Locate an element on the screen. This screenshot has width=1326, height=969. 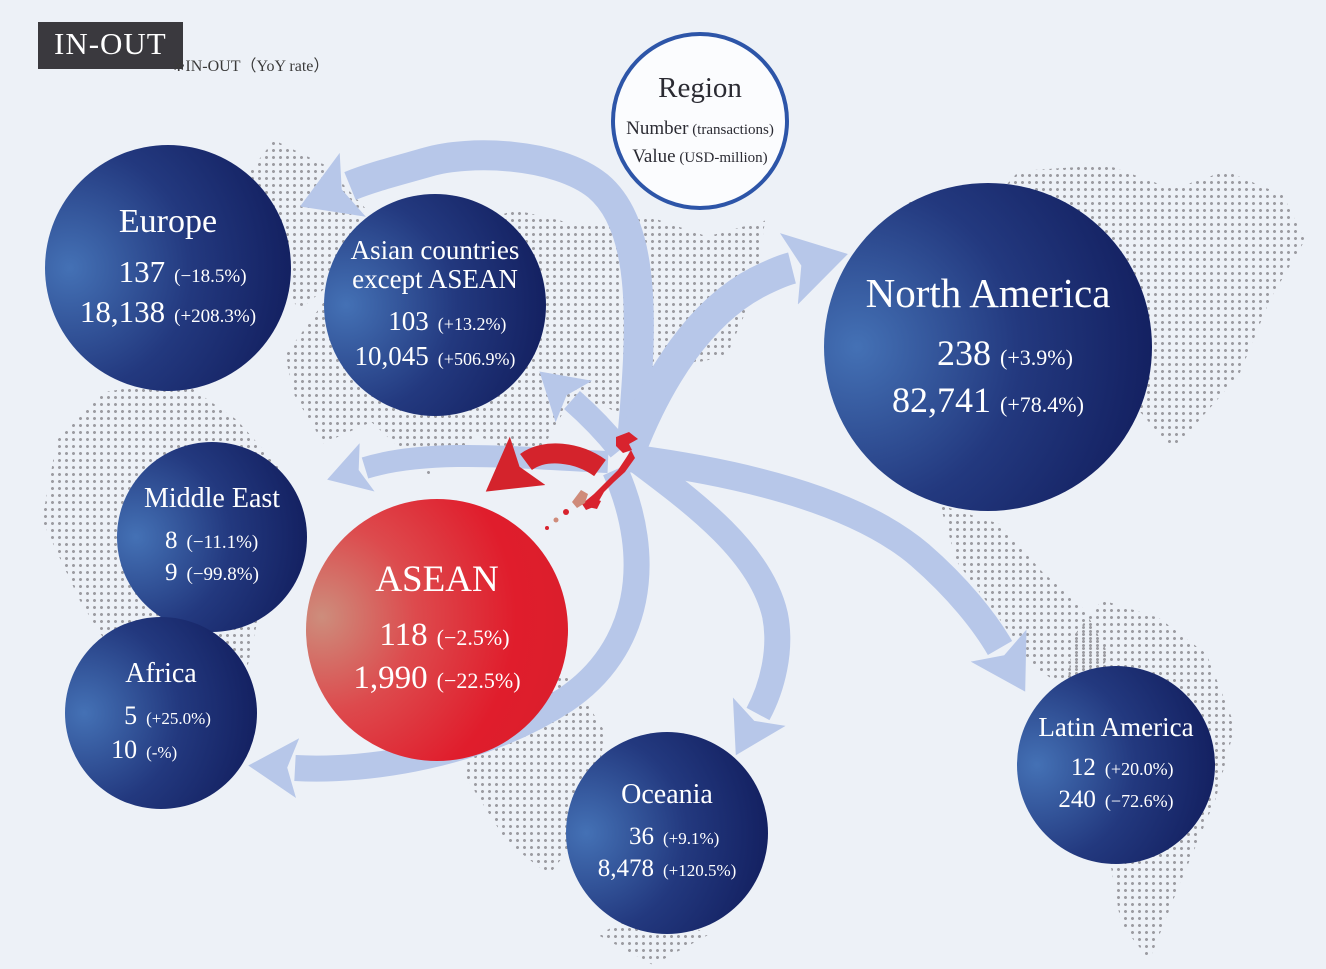
value-number: 240 is located at coordinates (1077, 800).